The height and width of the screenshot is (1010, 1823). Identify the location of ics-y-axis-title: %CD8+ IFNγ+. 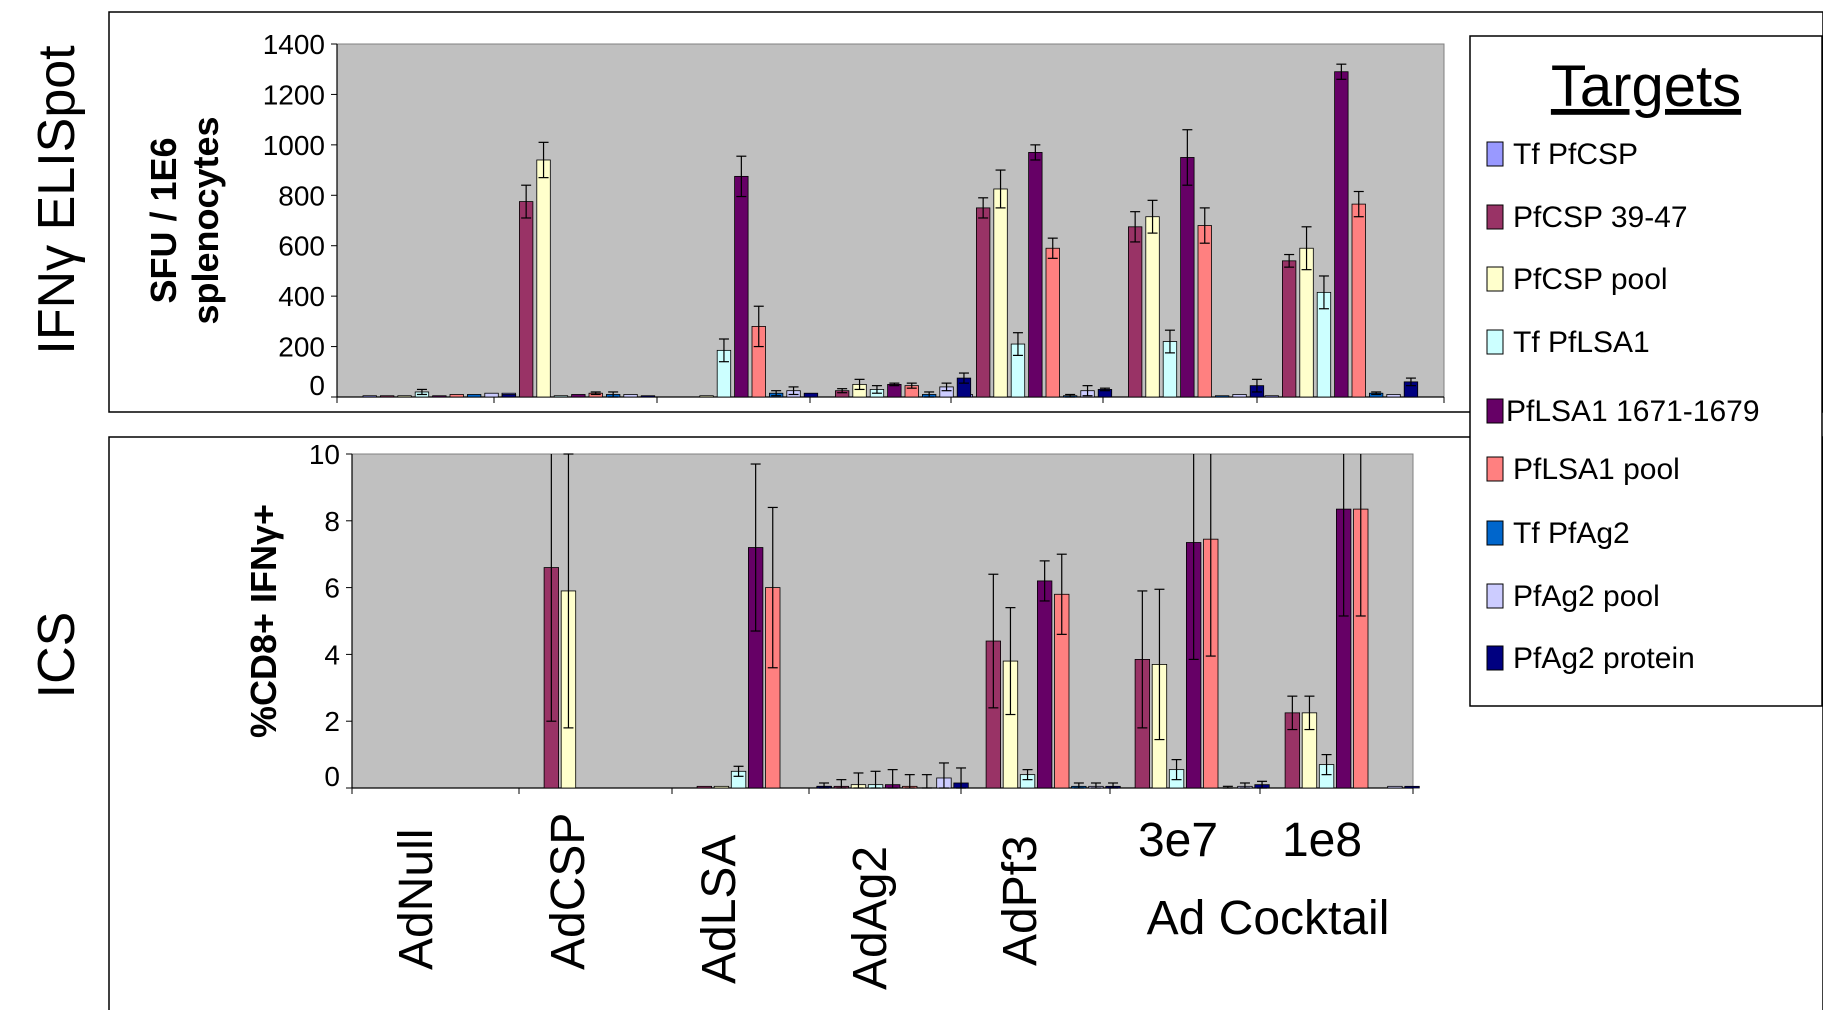
(263, 621).